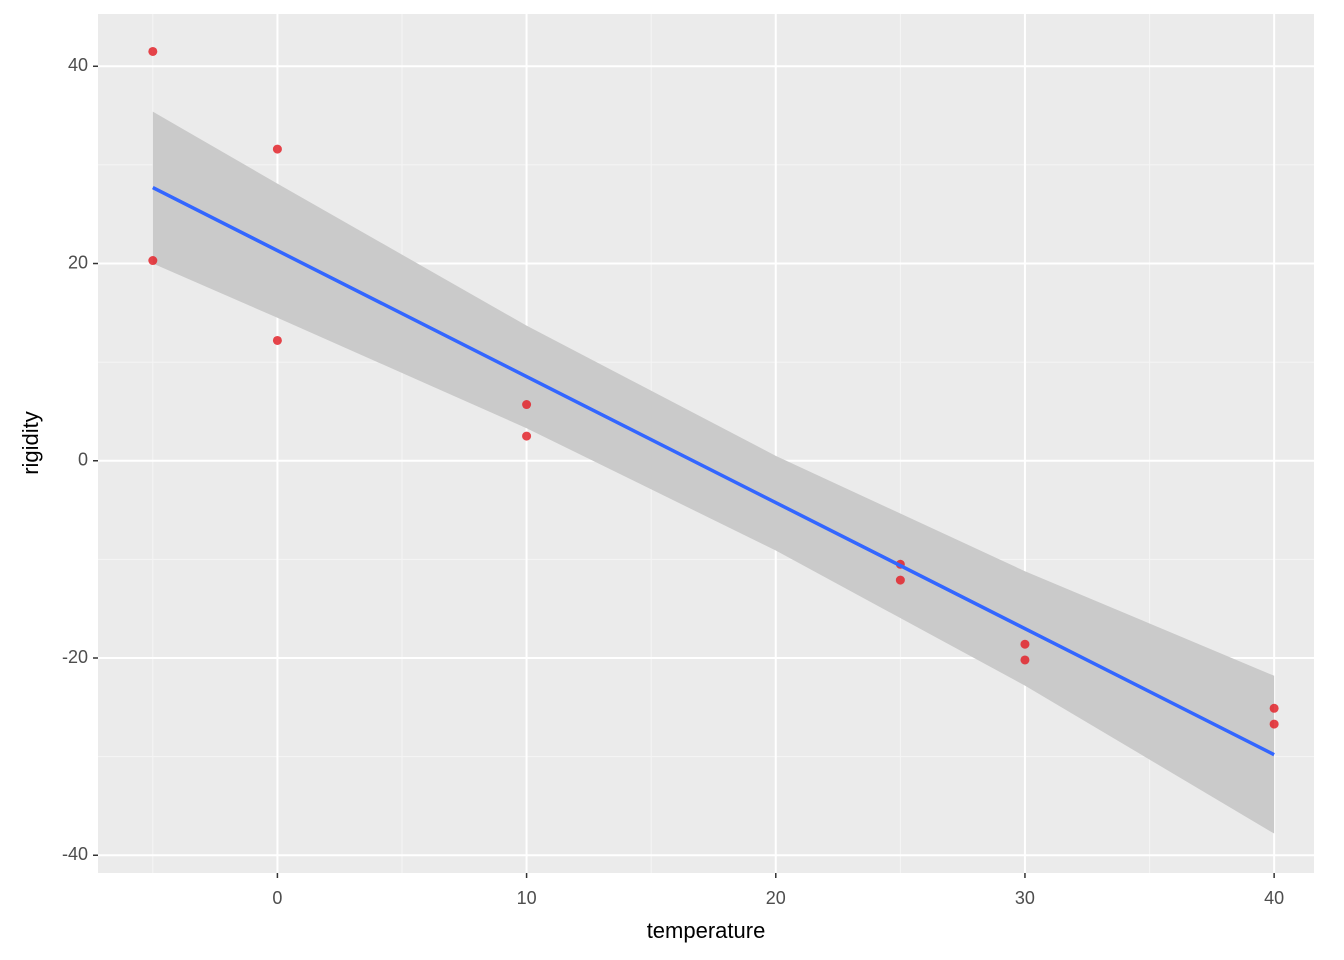  What do you see at coordinates (78, 65) in the screenshot?
I see `y-tick-label: 40` at bounding box center [78, 65].